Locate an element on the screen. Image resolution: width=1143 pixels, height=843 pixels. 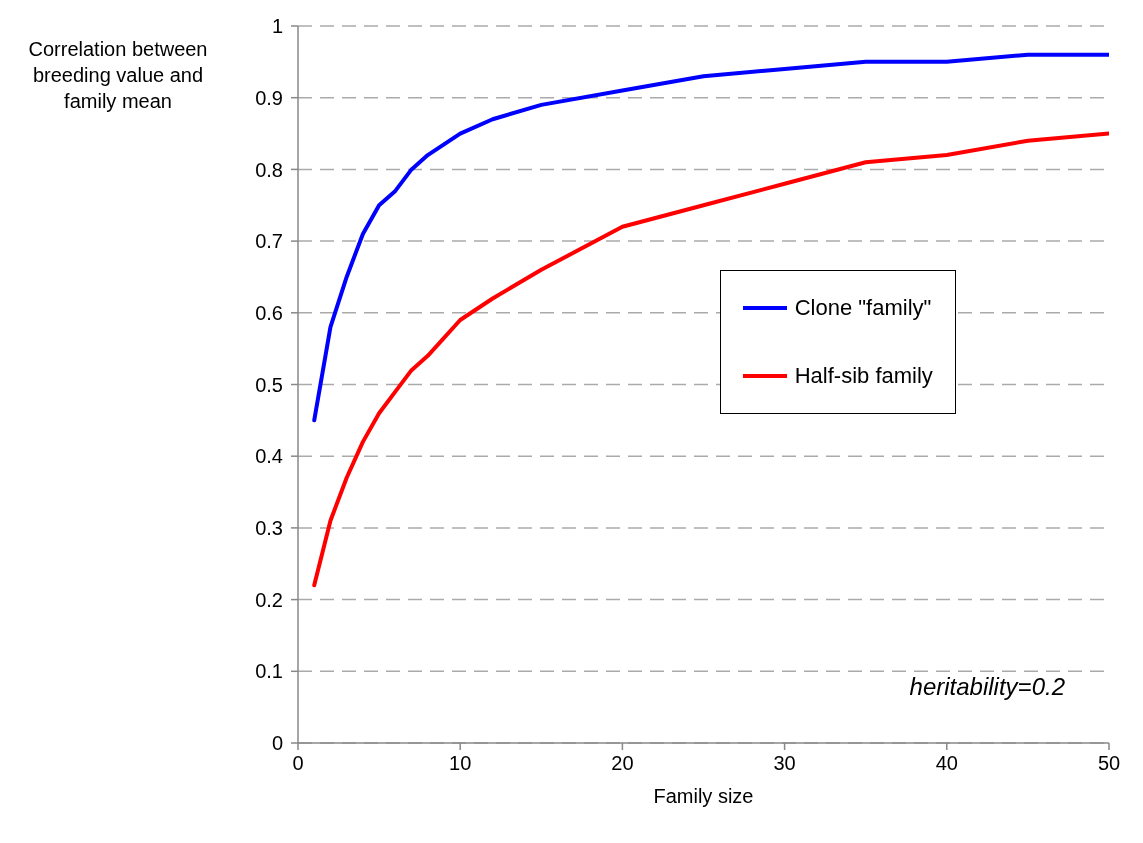
y-tick-label: 0.3 is located at coordinates (269, 528).